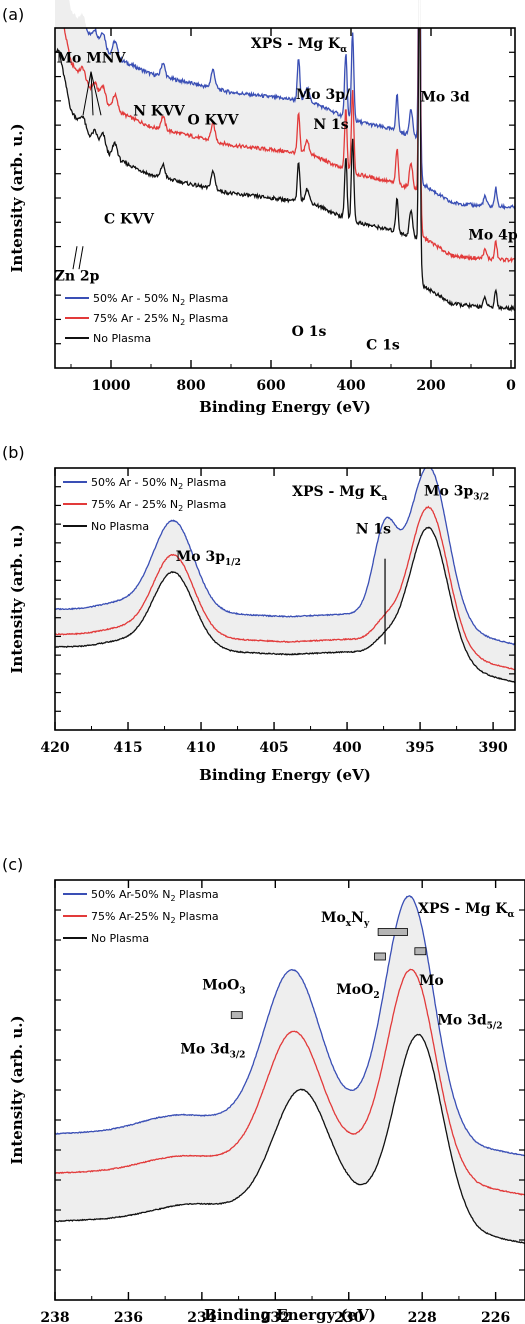 This screenshot has height=1324, width=525. What do you see at coordinates (214, 120) in the screenshot?
I see `peak-annotation: O KVV` at bounding box center [214, 120].